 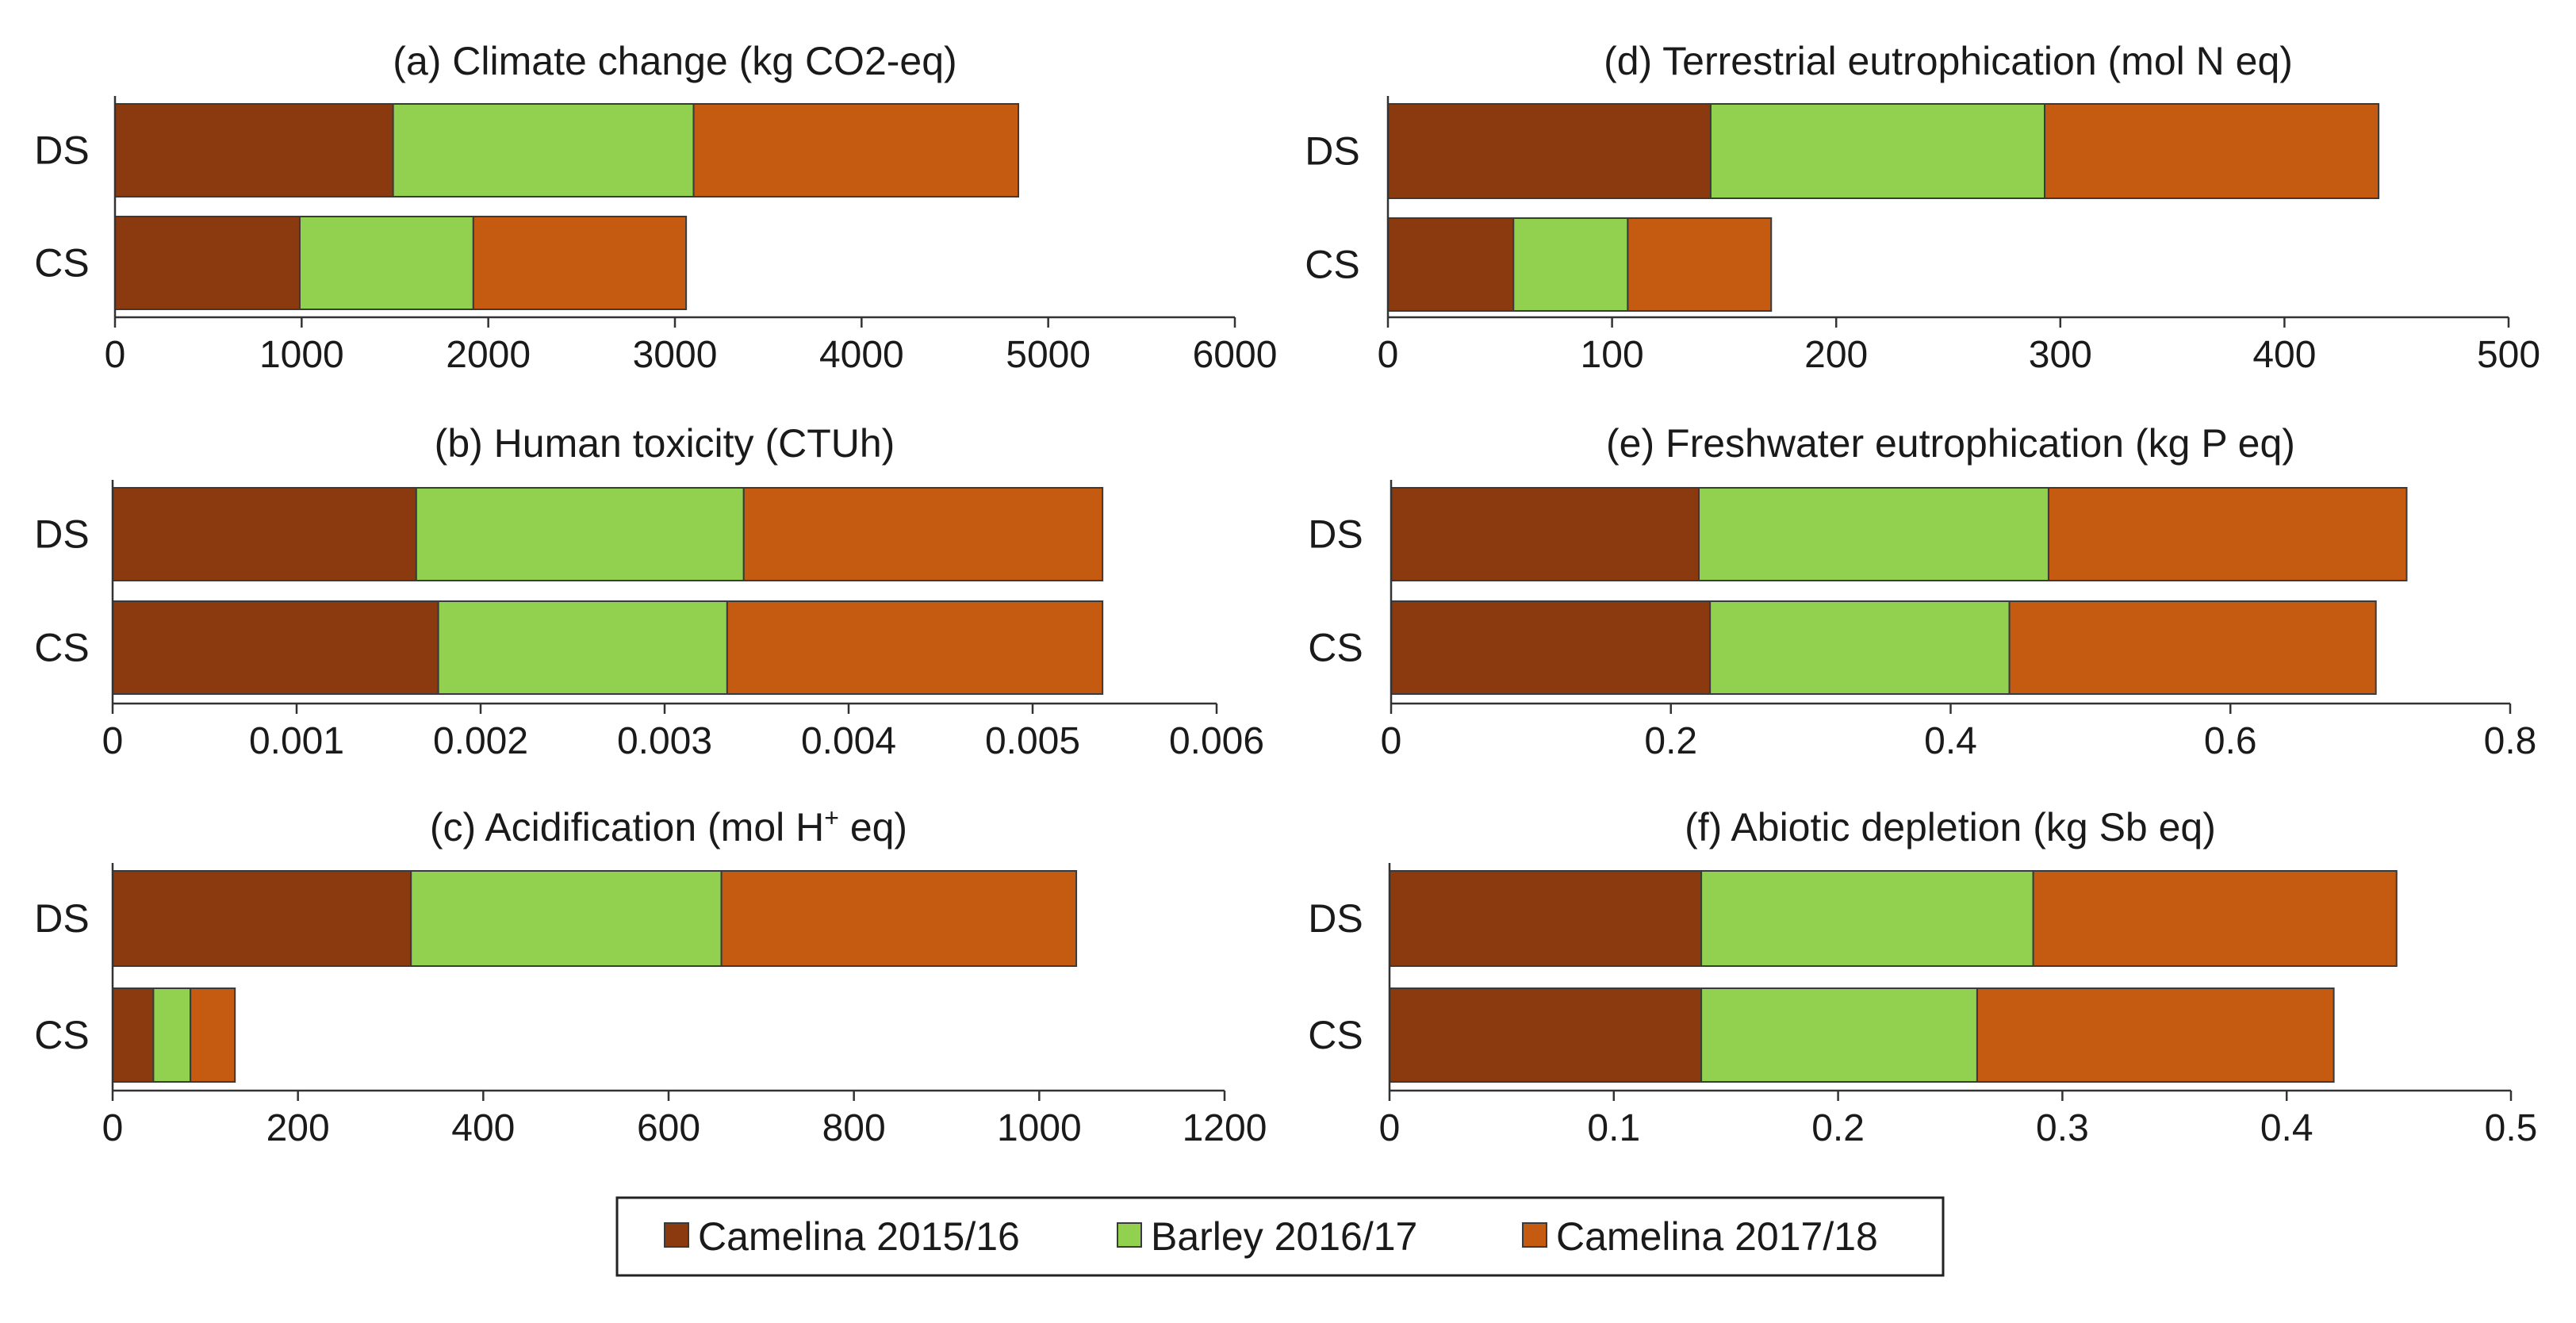 I want to click on legend-box, so click(x=1280, y=1236).